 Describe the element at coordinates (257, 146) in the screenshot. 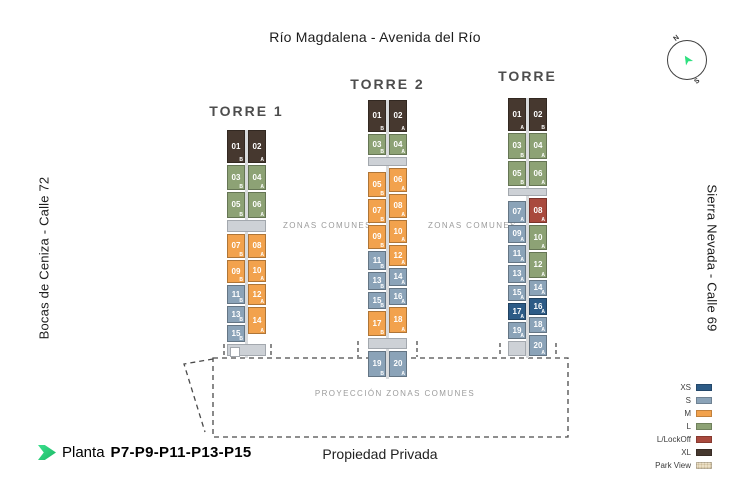

I see `unit-torre-1-02: 02 A` at that location.